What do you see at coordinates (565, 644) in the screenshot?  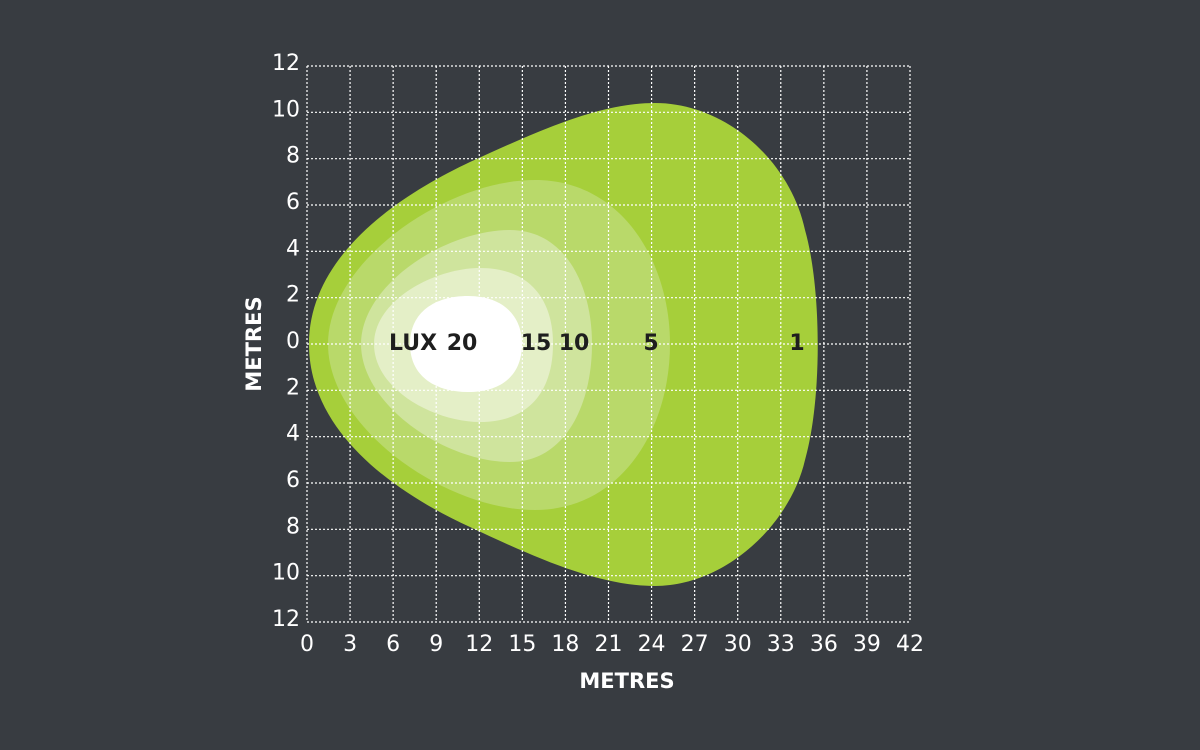 I see `x-tick-label: 18` at bounding box center [565, 644].